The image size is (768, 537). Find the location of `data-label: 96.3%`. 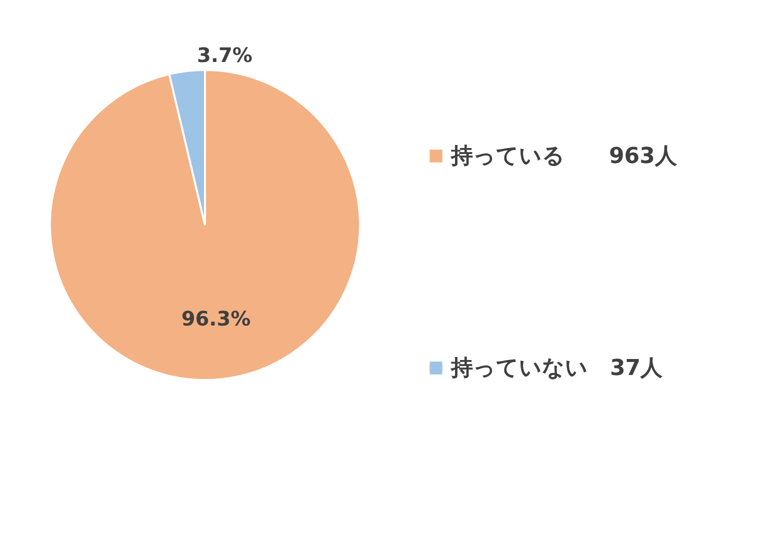

data-label: 96.3% is located at coordinates (216, 318).